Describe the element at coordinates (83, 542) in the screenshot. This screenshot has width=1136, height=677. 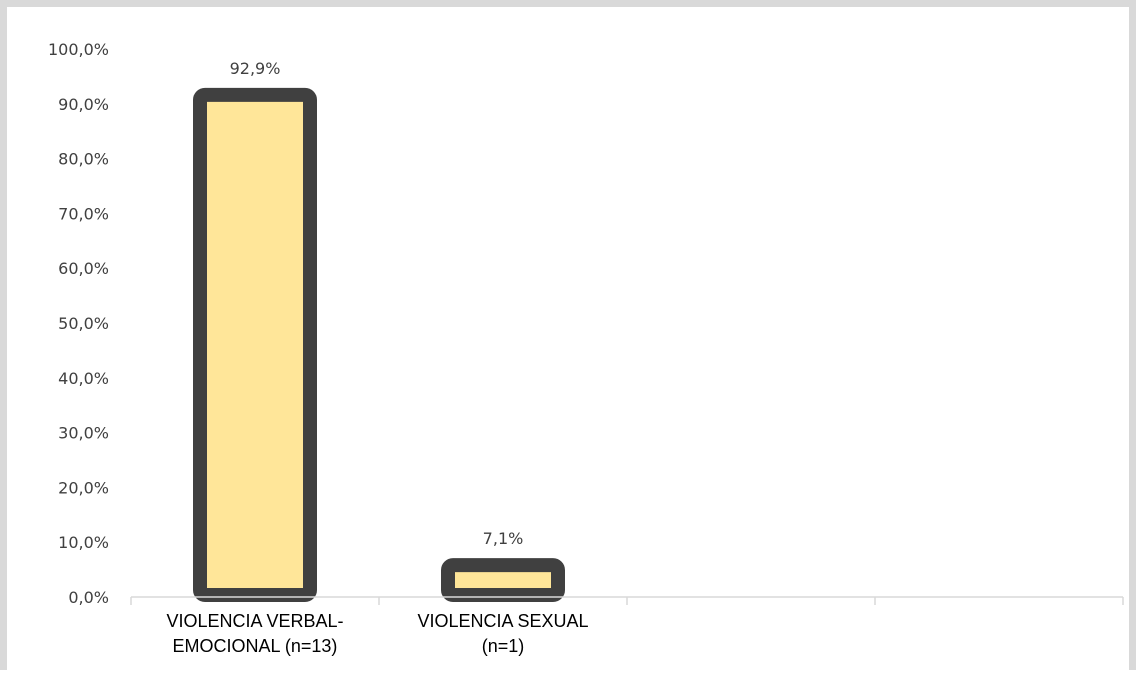
I see `y-tick-label: 10,0%` at that location.